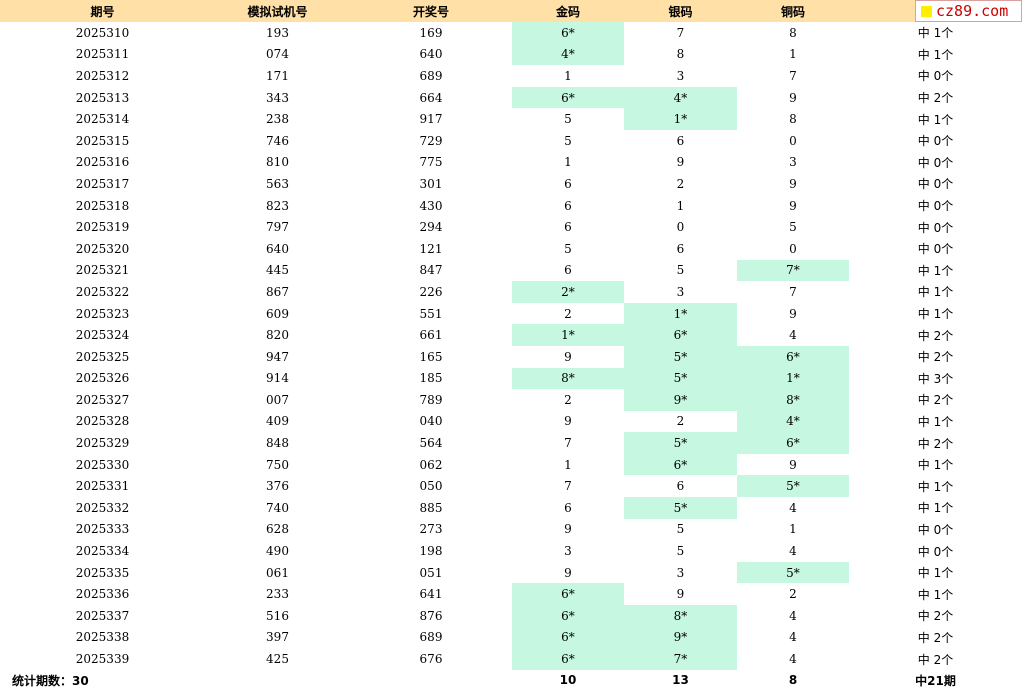 Image resolution: width=1022 pixels, height=695 pixels. I want to click on period-cell: 2025333, so click(102, 529).